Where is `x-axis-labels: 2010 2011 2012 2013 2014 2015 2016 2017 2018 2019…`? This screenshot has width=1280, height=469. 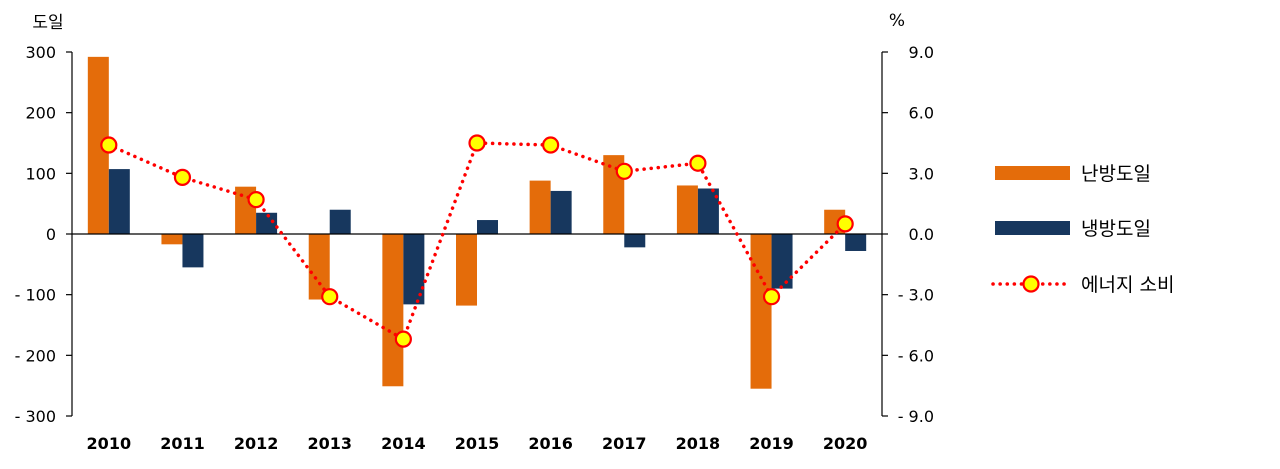 x-axis-labels: 2010 2011 2012 2013 2014 2015 2016 2017 2018 2019… is located at coordinates (477, 443).